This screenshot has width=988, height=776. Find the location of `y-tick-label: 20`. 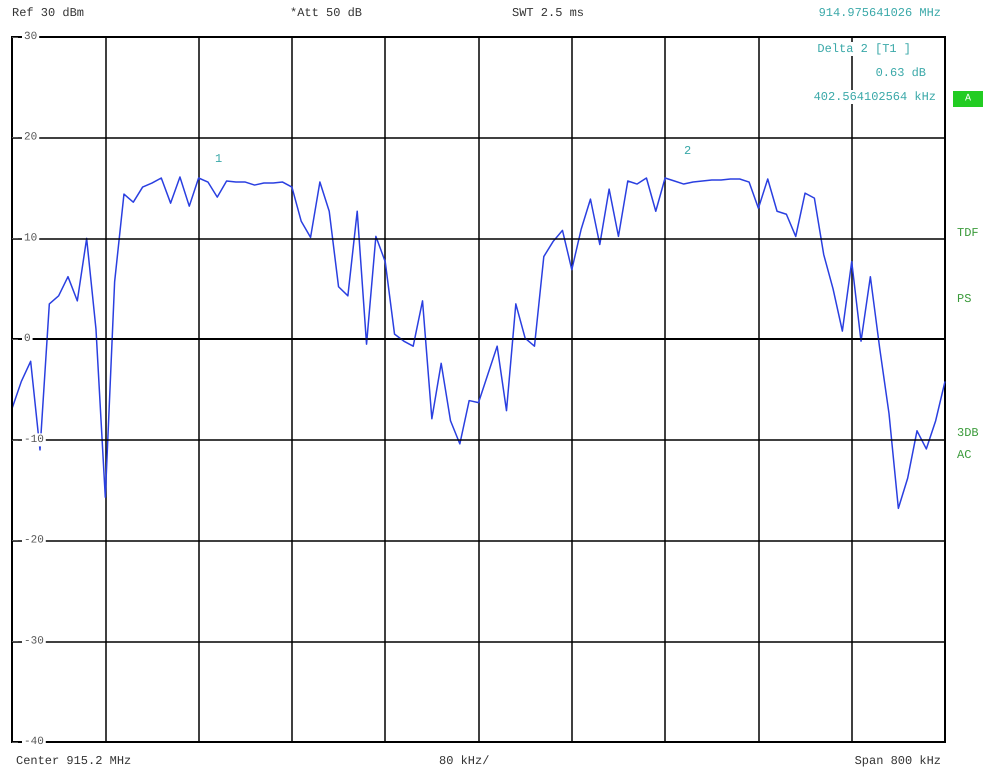

y-tick-label: 20 is located at coordinates (31, 138).